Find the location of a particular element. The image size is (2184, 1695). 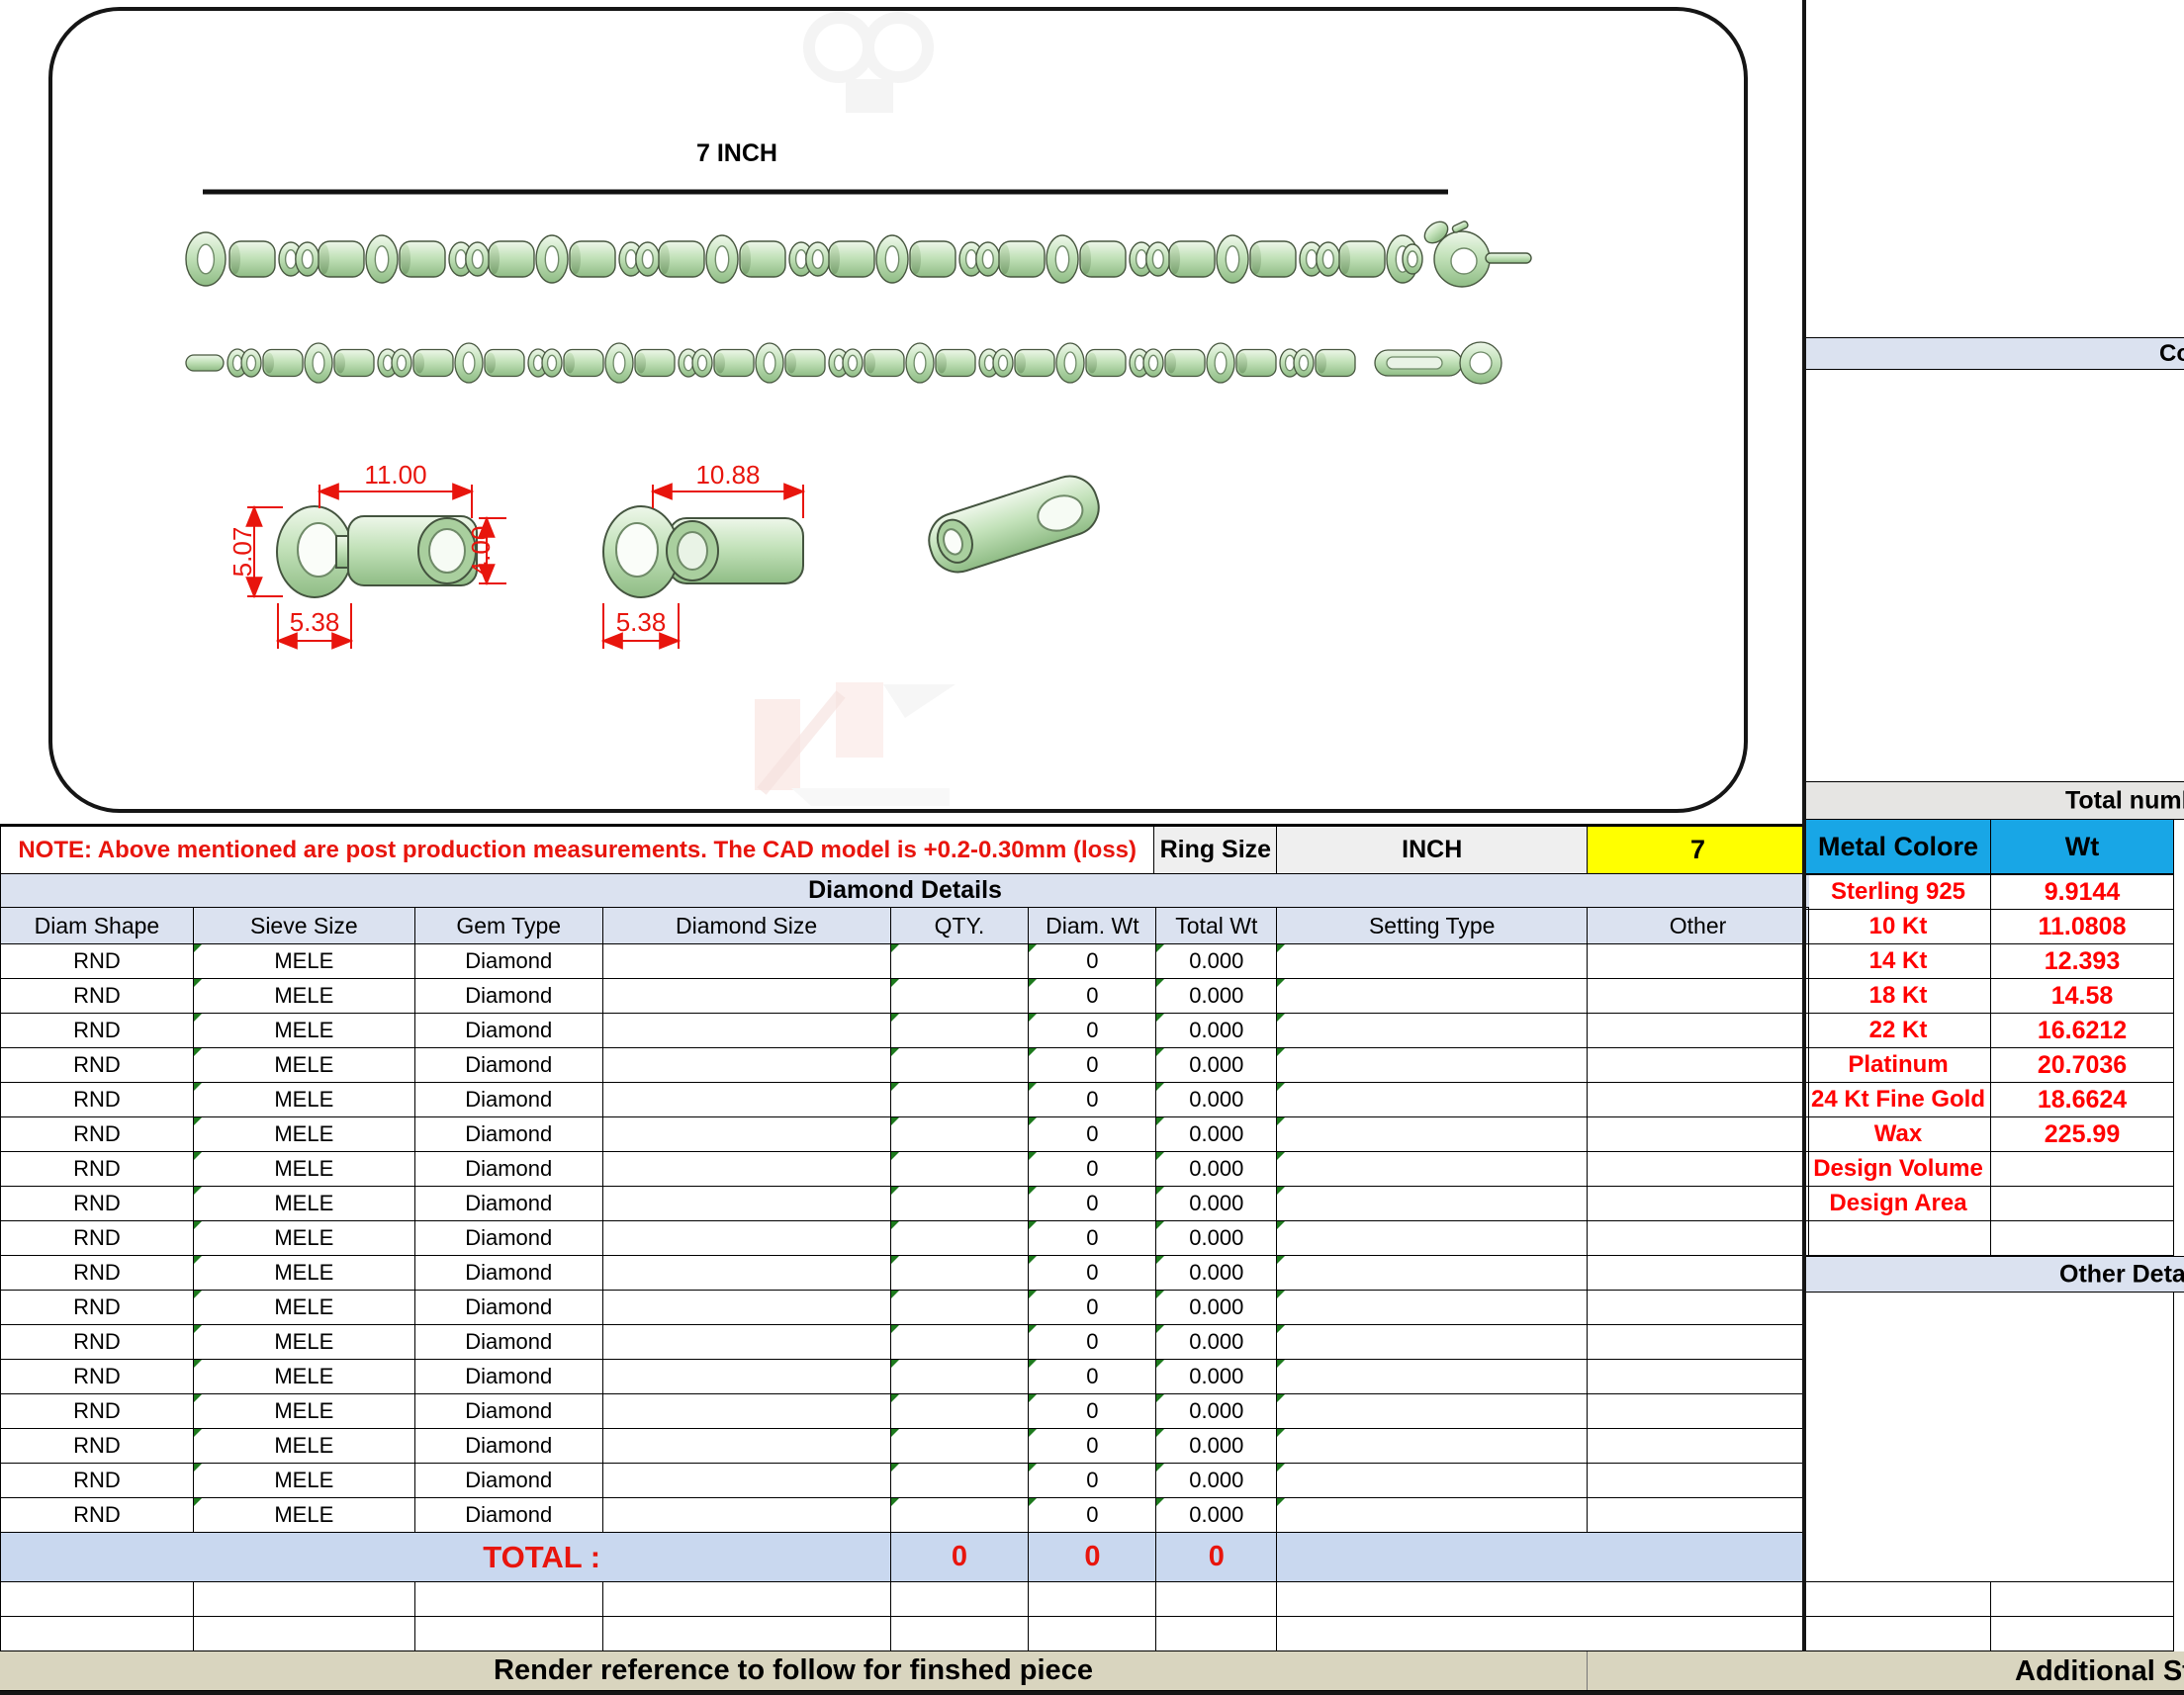

ring-size-unit-cell: INCH is located at coordinates (1433, 850).